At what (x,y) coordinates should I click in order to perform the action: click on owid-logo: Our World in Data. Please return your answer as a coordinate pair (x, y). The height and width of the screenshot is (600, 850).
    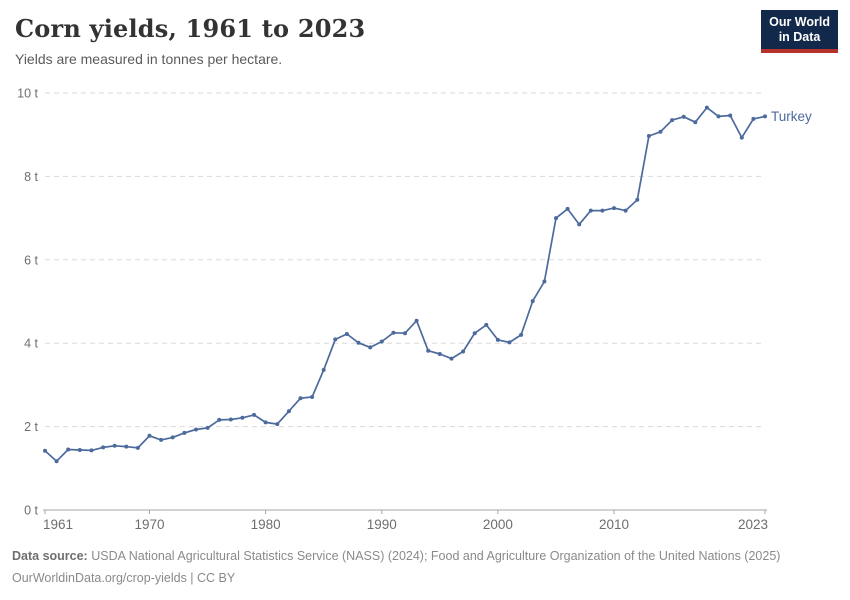
    Looking at the image, I should click on (799, 31).